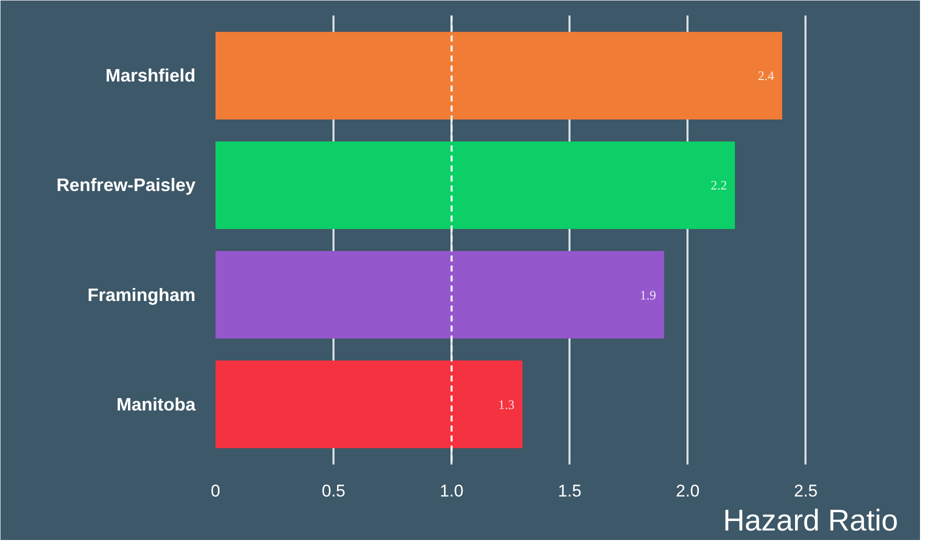 This screenshot has width=930, height=547. What do you see at coordinates (810, 521) in the screenshot?
I see `x-axis-title: Hazard Ratio` at bounding box center [810, 521].